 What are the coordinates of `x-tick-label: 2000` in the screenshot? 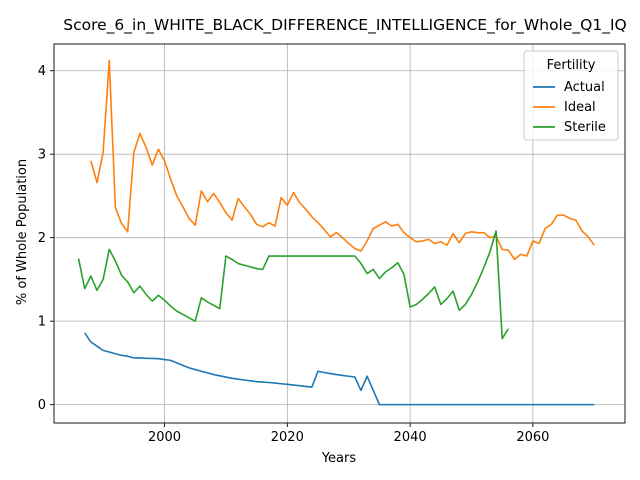 It's located at (164, 437).